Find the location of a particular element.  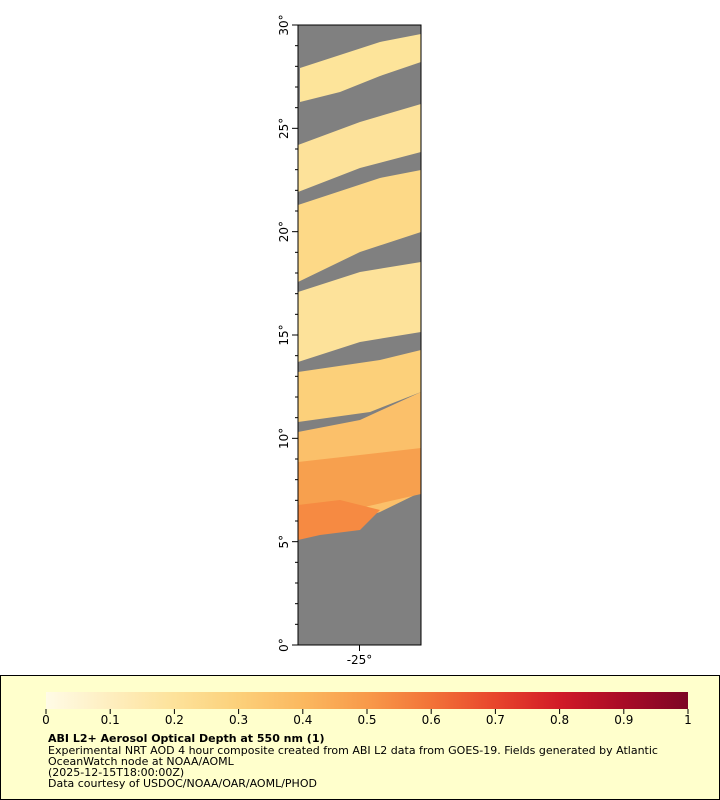

colorbar-tick-label: 0.8 is located at coordinates (559, 720).